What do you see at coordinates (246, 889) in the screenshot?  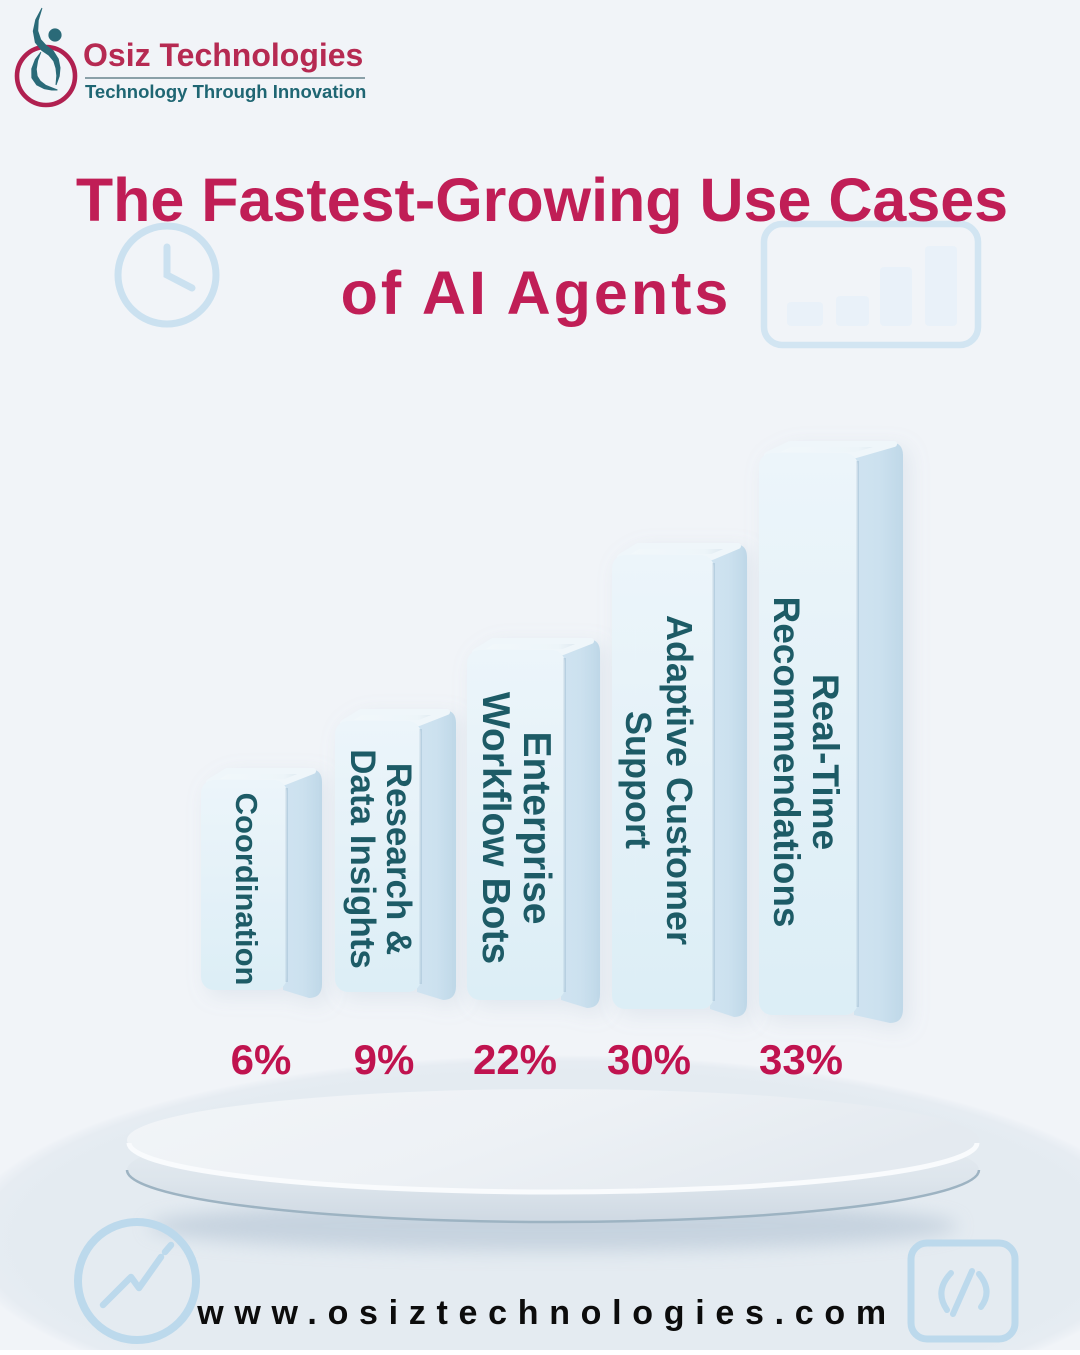 I see `svg-text: Coordination` at bounding box center [246, 889].